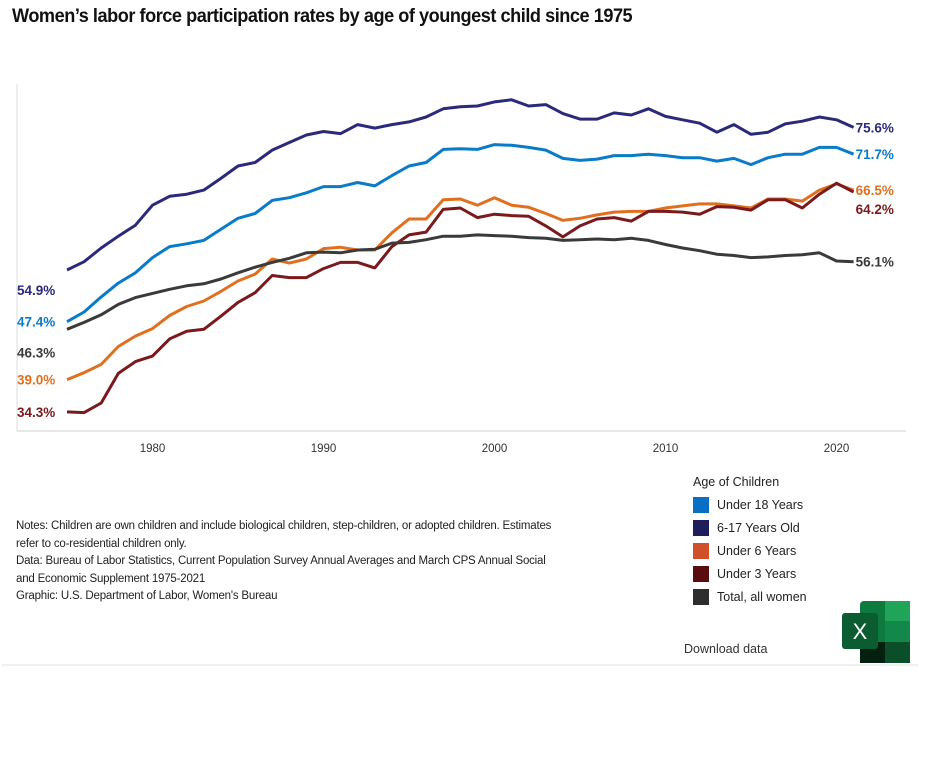 The width and height of the screenshot is (932, 774). What do you see at coordinates (36, 412) in the screenshot?
I see `start-value-label: 34.3%` at bounding box center [36, 412].